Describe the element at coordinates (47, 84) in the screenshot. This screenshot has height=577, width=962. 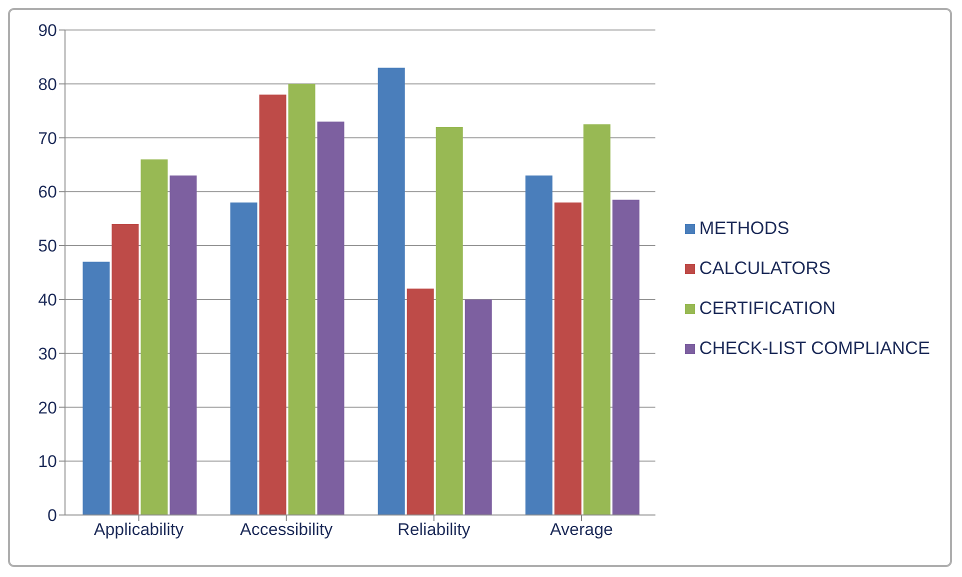
I see `y-tick-label: 80` at that location.